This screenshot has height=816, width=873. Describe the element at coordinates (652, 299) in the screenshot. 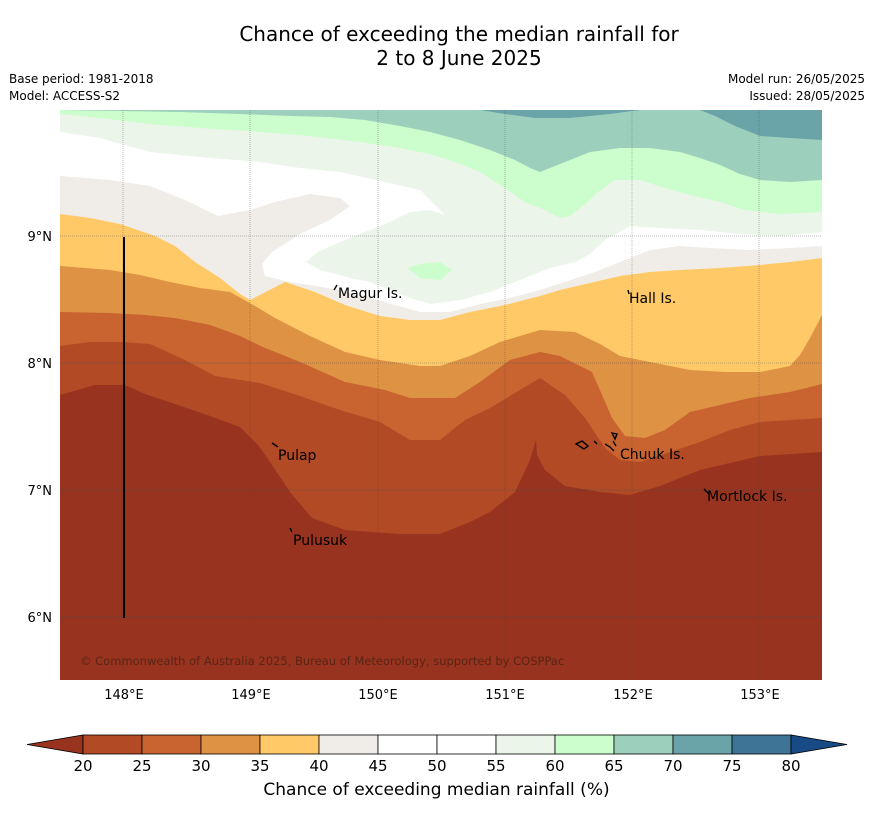

I see `label-hall: Hall Is.` at that location.